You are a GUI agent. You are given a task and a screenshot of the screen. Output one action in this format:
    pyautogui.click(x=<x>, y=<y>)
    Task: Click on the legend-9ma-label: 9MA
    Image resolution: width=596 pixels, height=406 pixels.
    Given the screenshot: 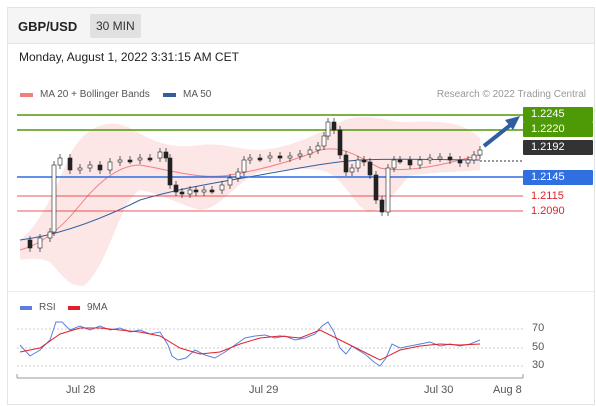 What is the action you would take?
    pyautogui.click(x=97, y=307)
    